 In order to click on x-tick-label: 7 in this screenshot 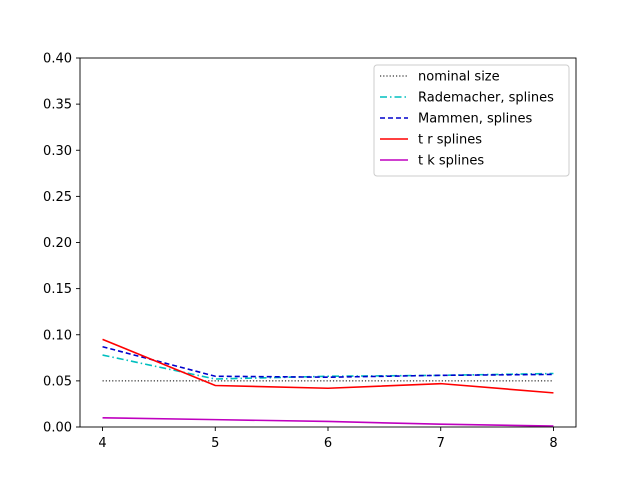, I will do `click(441, 443)`.